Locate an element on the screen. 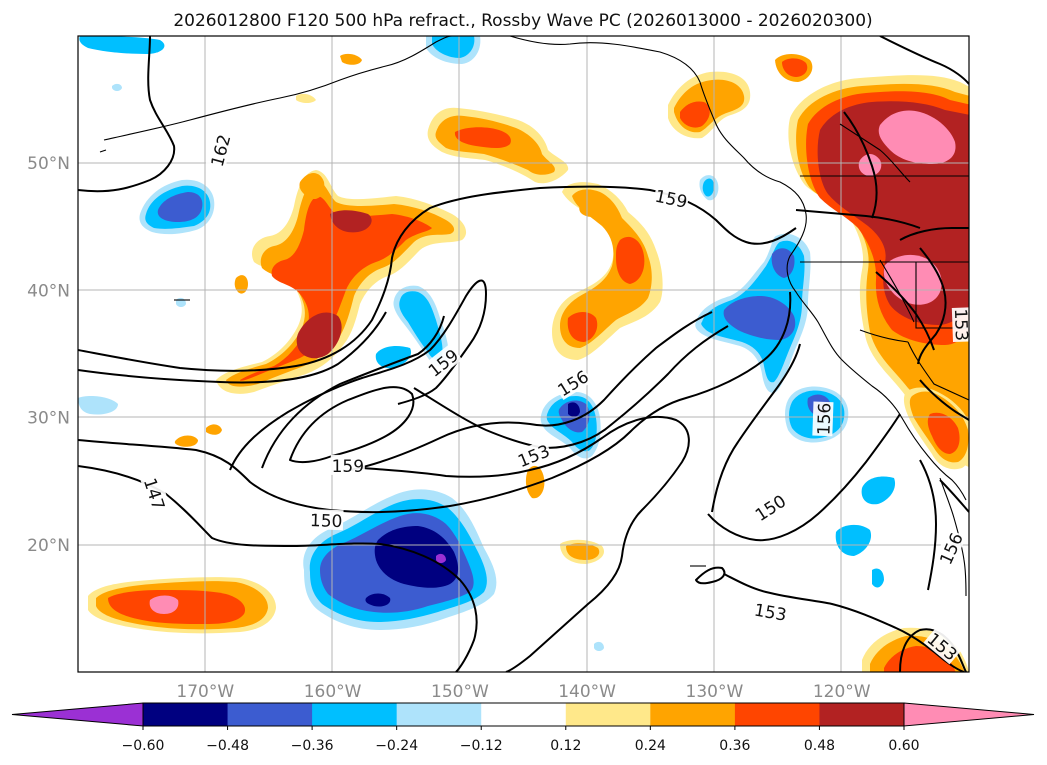 The height and width of the screenshot is (765, 1047). colorbar-tick-label: 0.60 is located at coordinates (903, 746).